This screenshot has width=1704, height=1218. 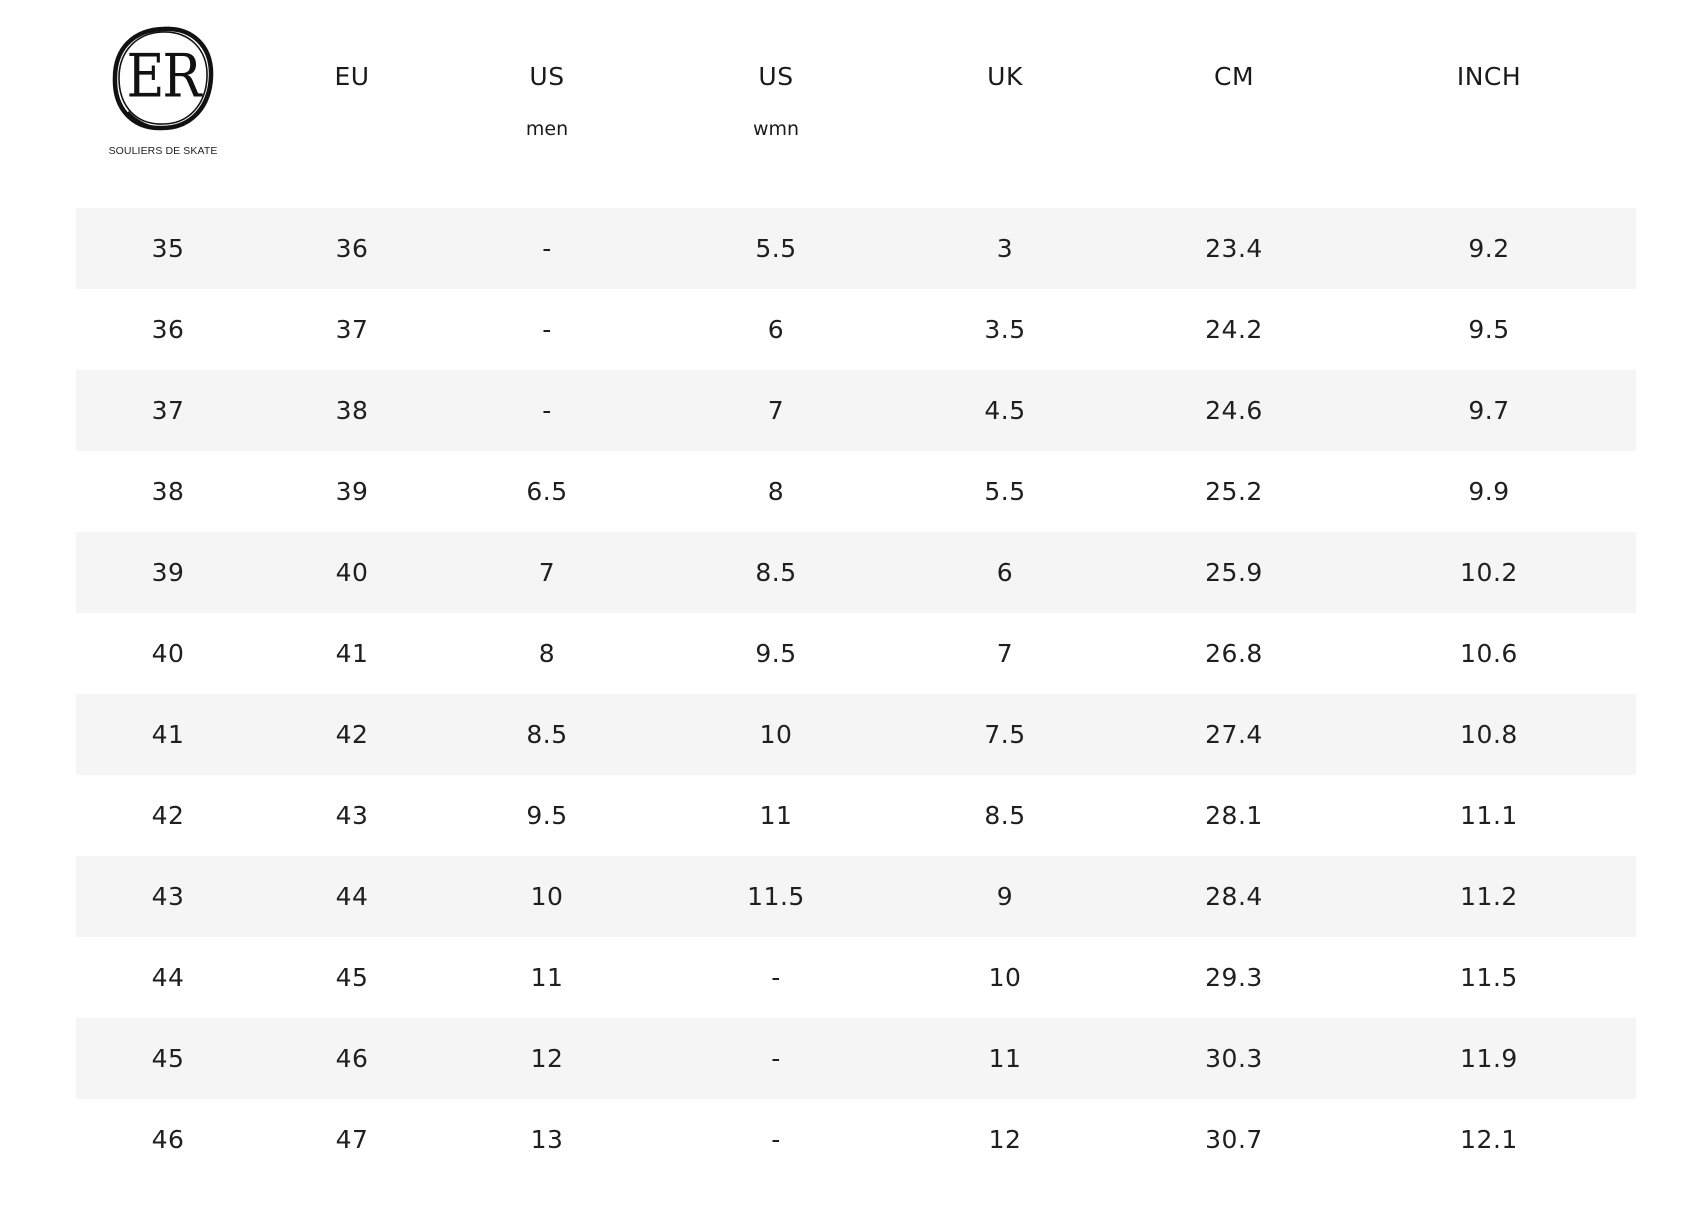 What do you see at coordinates (1489, 410) in the screenshot?
I see `table-cell: 9.7` at bounding box center [1489, 410].